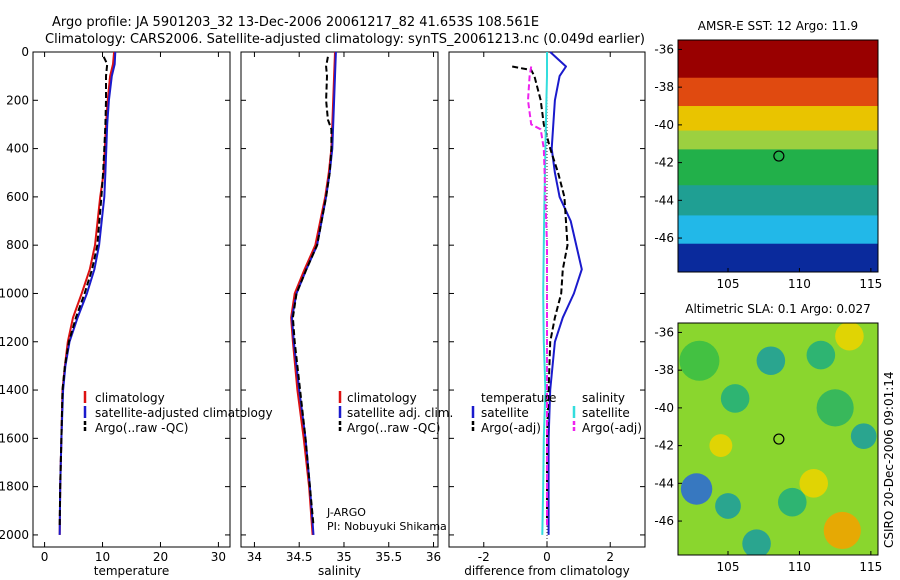  Describe the element at coordinates (14, 342) in the screenshot. I see `y-tick-label: 1200` at that location.